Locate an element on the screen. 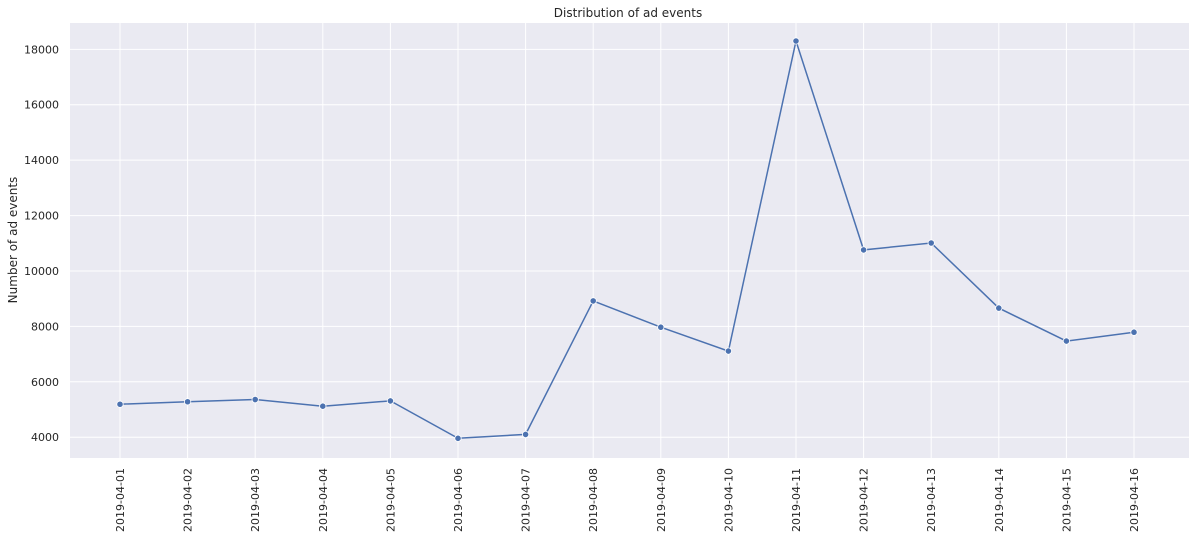  x-tick-label: 2019-04-11 is located at coordinates (796, 500).